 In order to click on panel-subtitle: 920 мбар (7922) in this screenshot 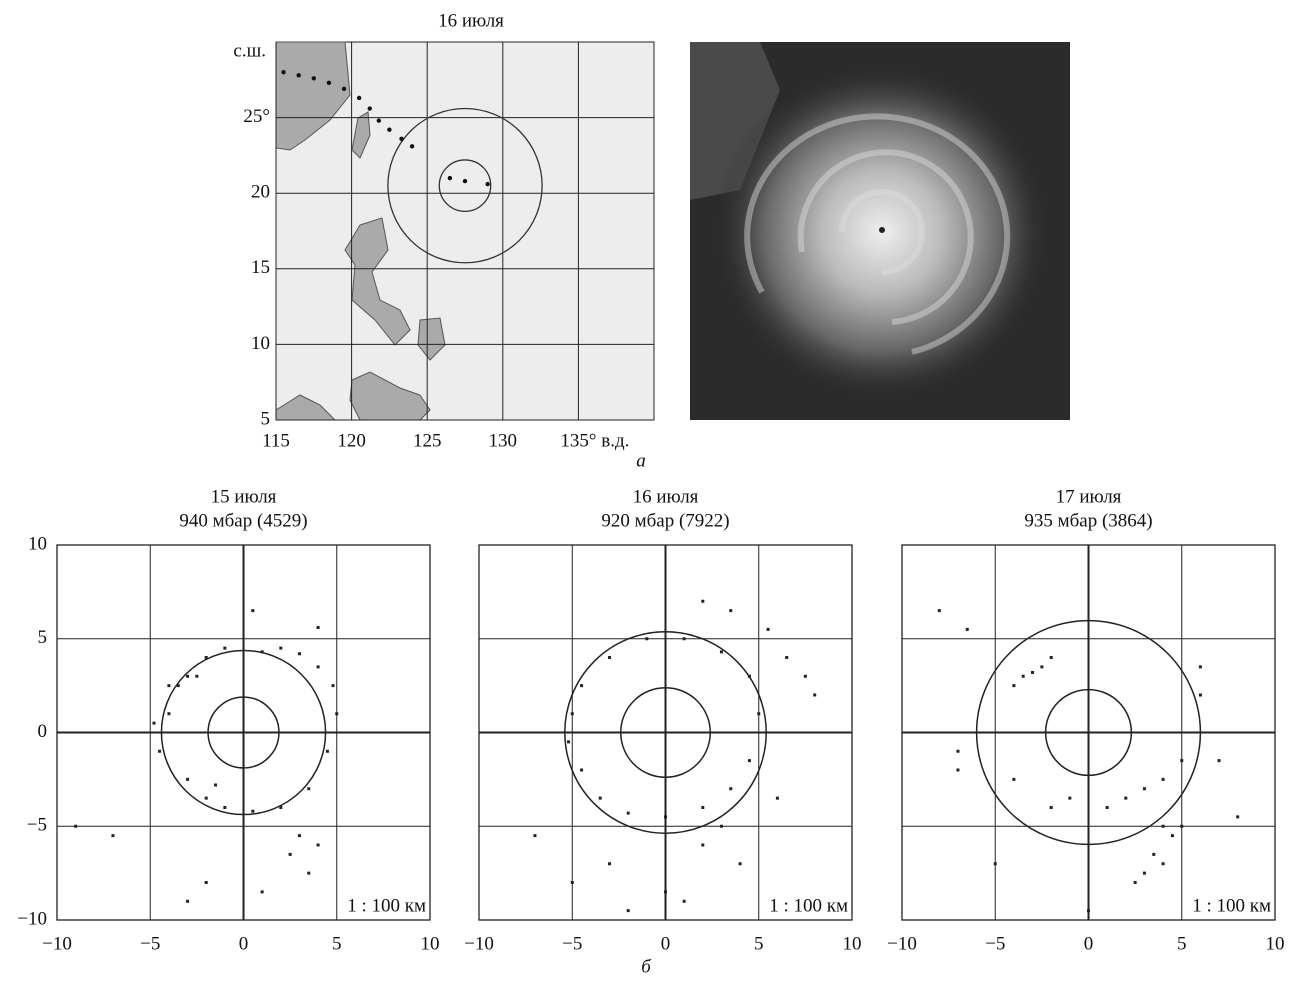, I will do `click(665, 520)`.